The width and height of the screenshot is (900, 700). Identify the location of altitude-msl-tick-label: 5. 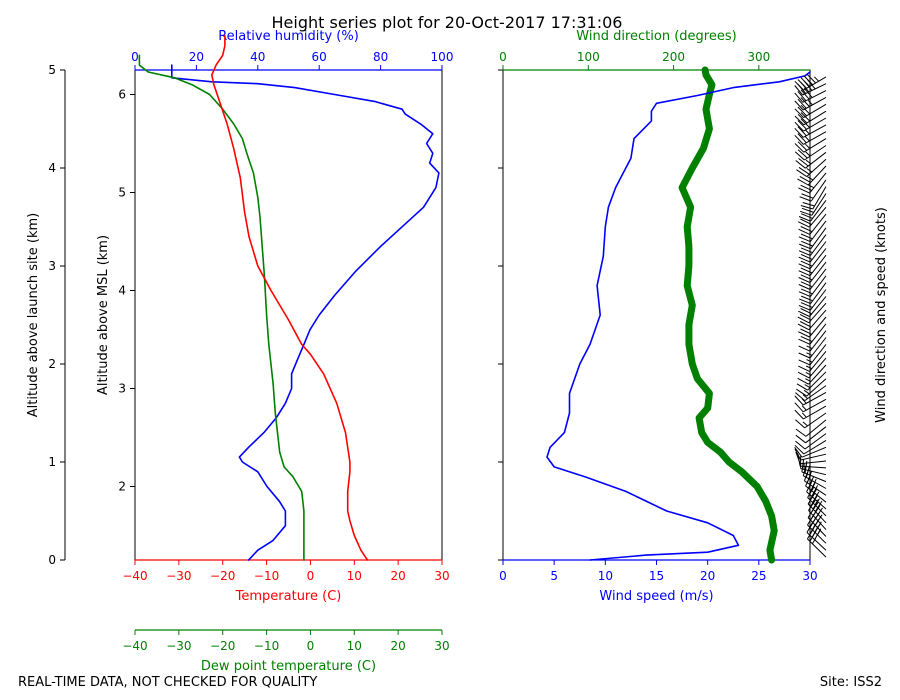
(122, 193).